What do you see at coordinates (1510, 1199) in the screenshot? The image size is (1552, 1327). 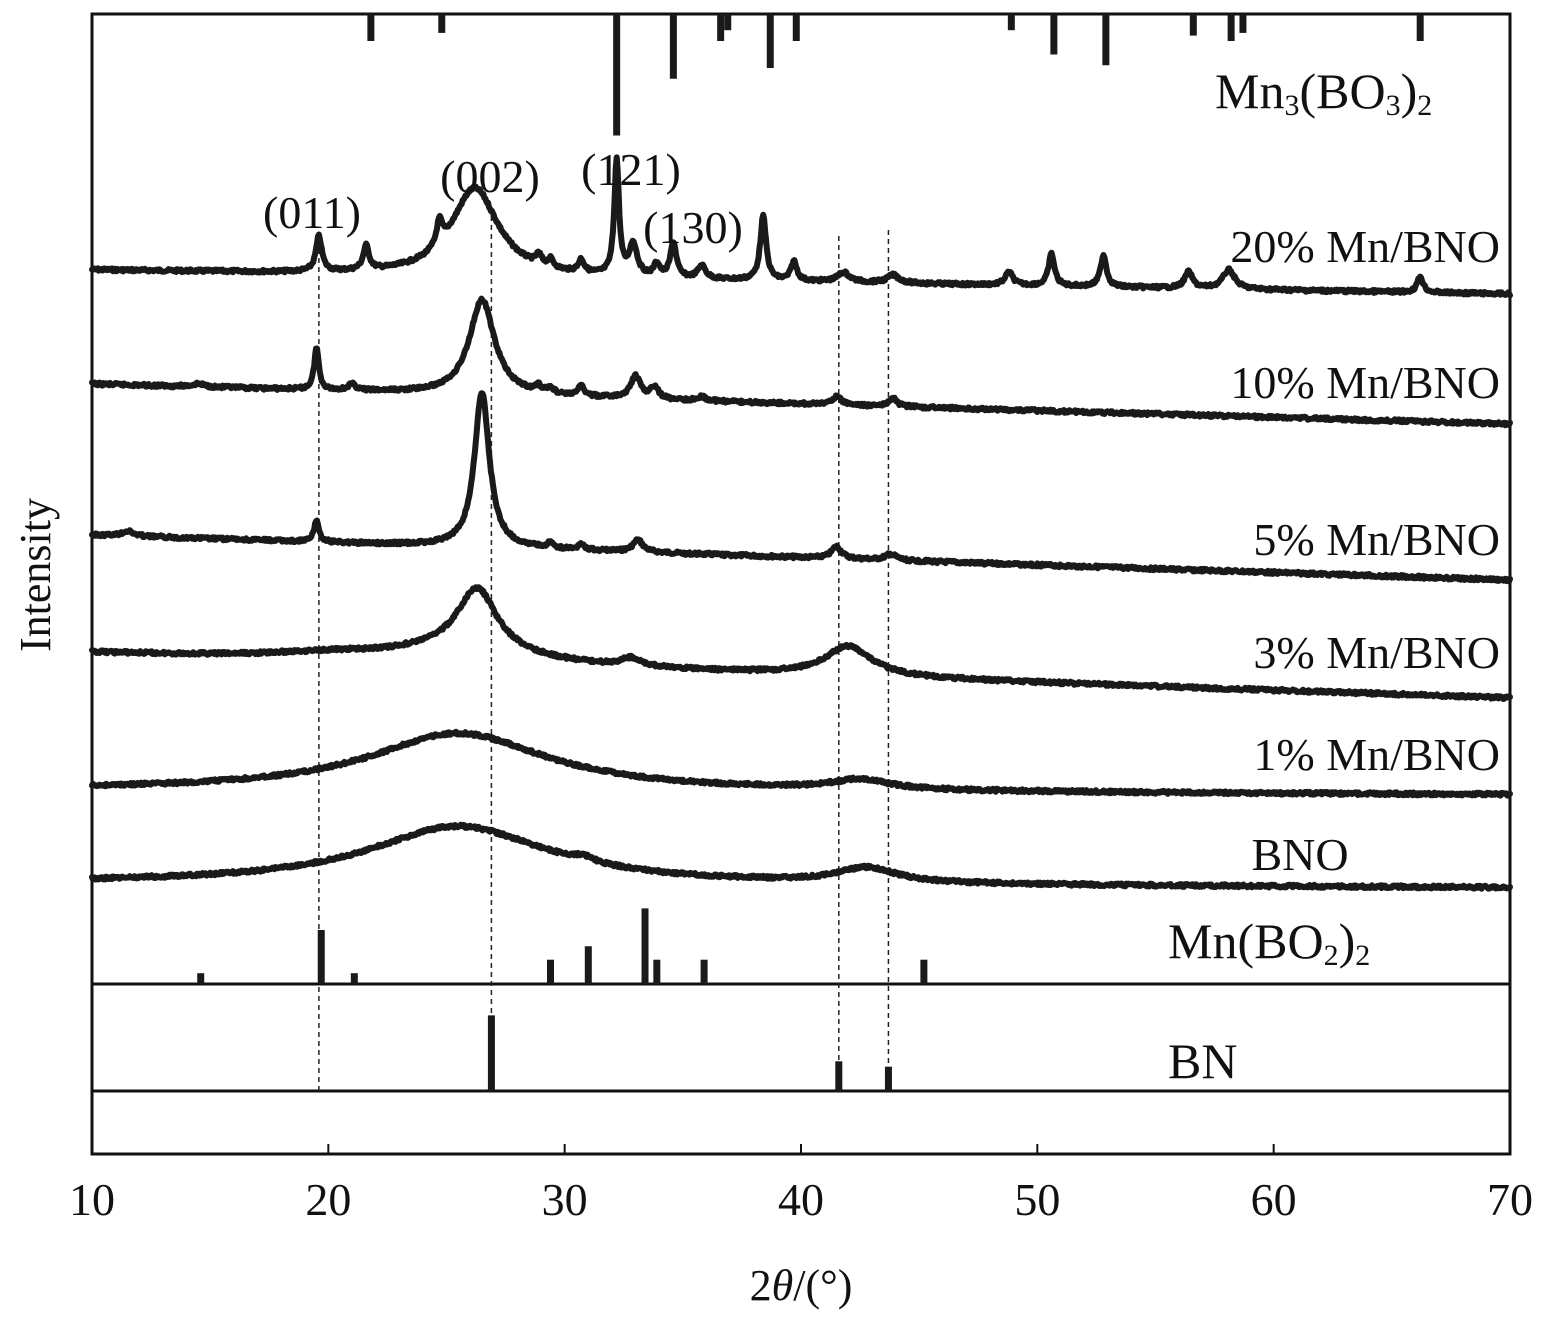 I see `x-tick-label: 70` at bounding box center [1510, 1199].